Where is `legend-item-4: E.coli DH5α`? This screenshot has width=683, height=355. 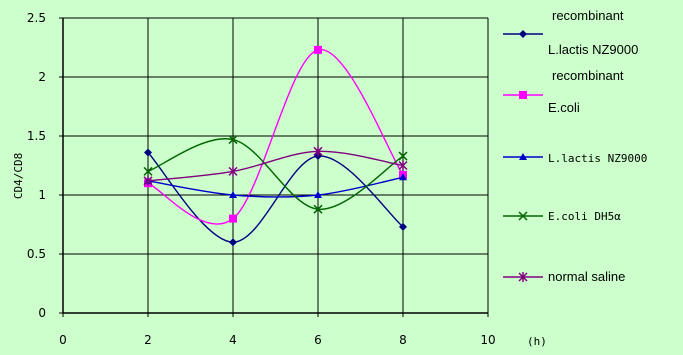 legend-item-4: E.coli DH5α is located at coordinates (562, 216).